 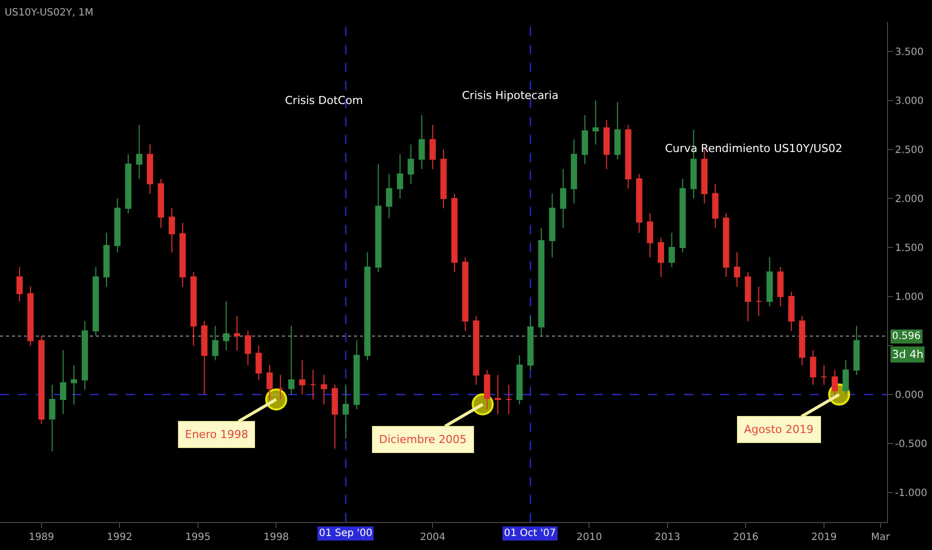 What do you see at coordinates (880, 537) in the screenshot?
I see `x-tick-label: Mar` at bounding box center [880, 537].